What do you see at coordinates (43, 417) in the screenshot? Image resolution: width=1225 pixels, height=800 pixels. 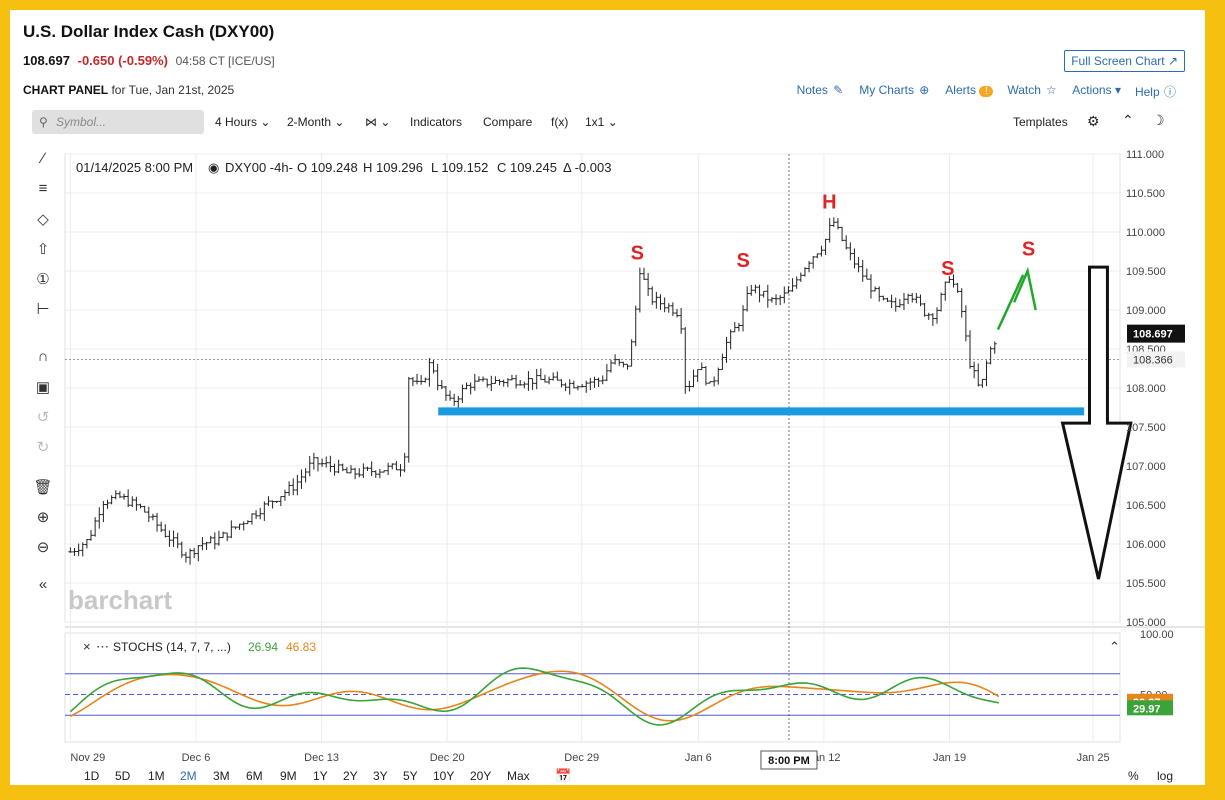 I see `undo-icon: ↺` at bounding box center [43, 417].